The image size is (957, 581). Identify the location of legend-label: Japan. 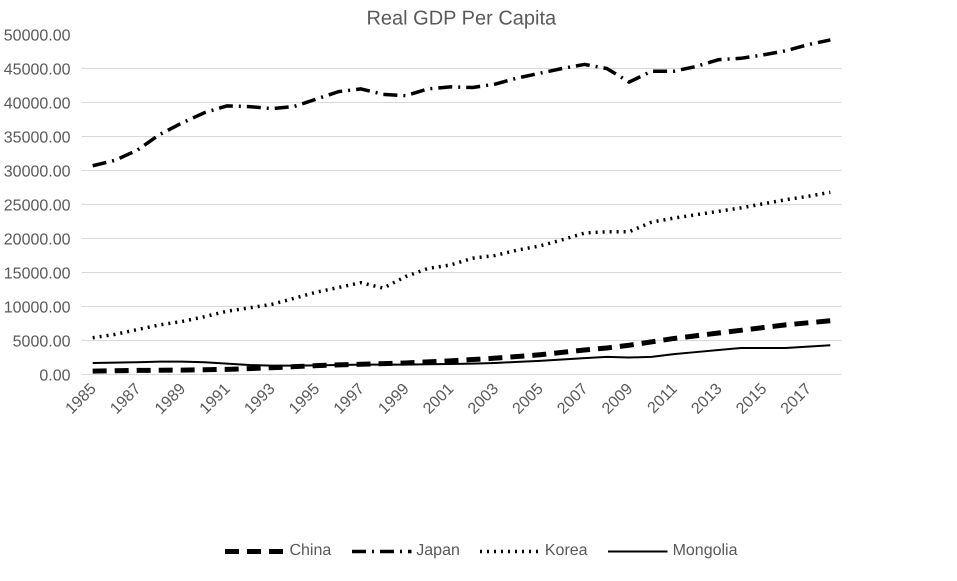
(438, 551).